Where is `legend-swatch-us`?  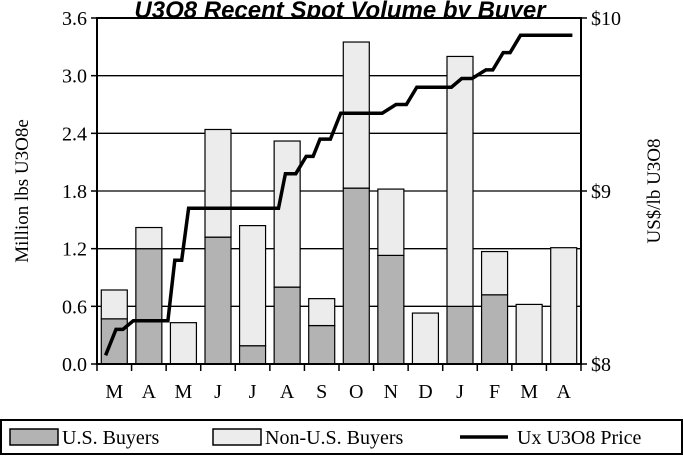 legend-swatch-us is located at coordinates (34, 437).